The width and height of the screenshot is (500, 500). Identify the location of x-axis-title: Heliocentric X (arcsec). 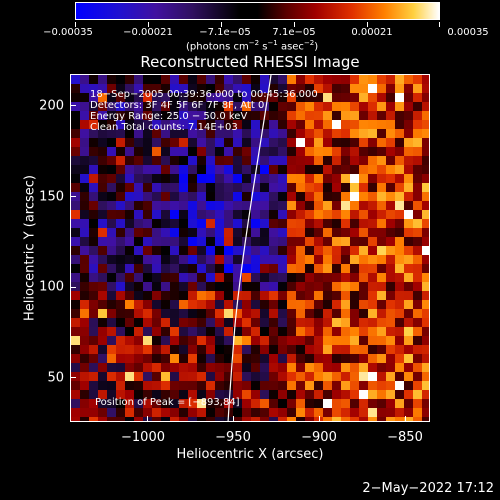
(250, 454).